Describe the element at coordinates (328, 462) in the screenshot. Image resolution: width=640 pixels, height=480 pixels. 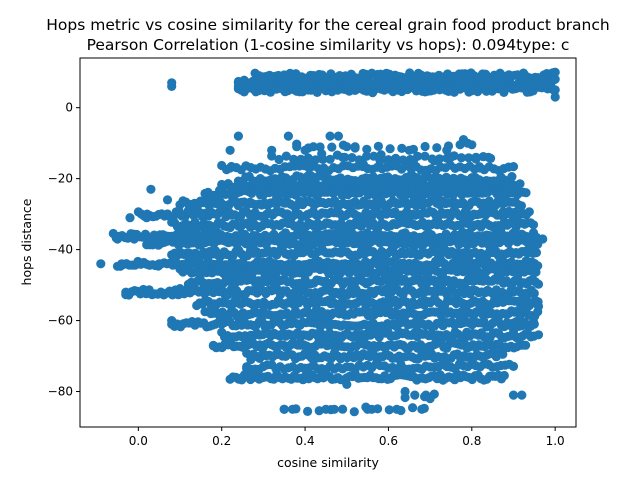
I see `x-axis-label: cosine similarity` at that location.